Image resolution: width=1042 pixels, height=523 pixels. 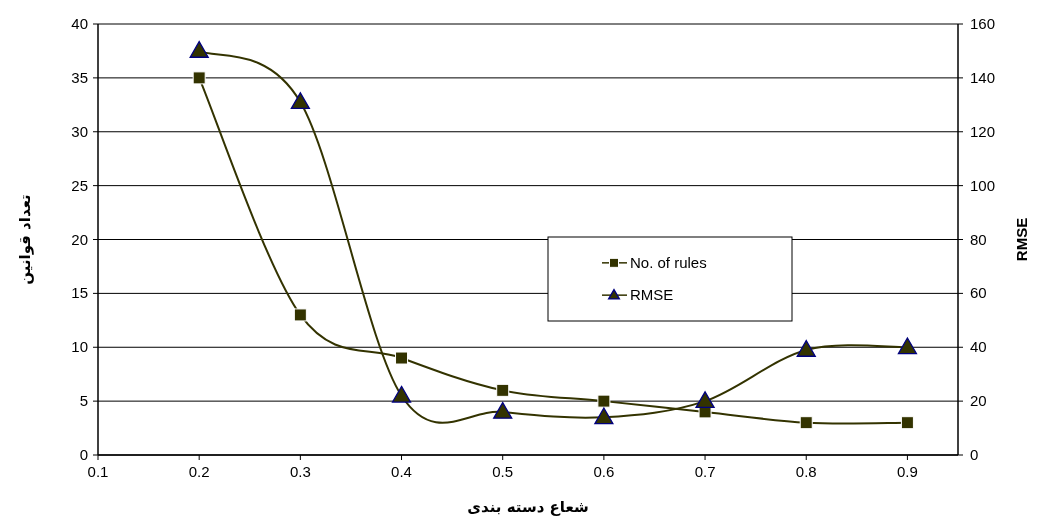 What do you see at coordinates (652, 295) in the screenshot?
I see `legend-label: RMSE` at bounding box center [652, 295].